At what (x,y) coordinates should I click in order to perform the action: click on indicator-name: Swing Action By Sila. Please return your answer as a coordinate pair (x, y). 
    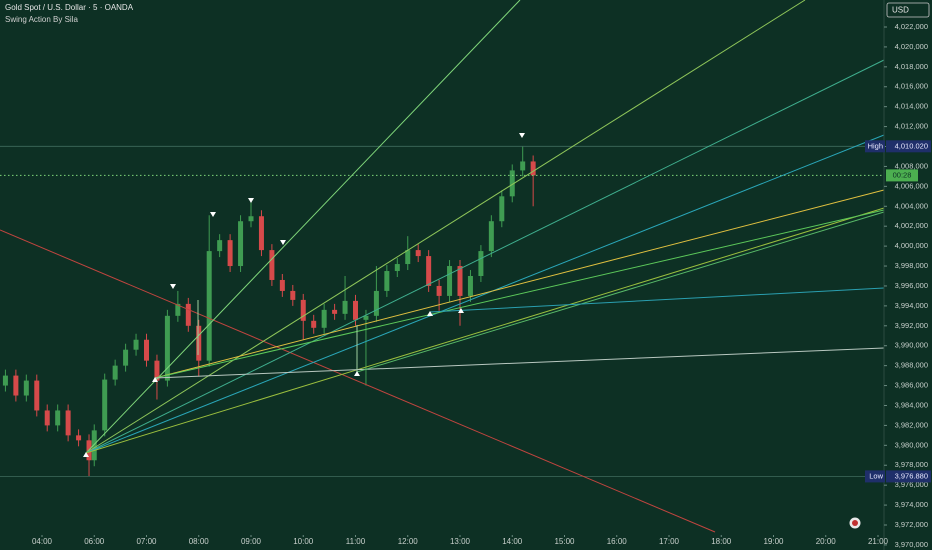
    Looking at the image, I should click on (41, 19).